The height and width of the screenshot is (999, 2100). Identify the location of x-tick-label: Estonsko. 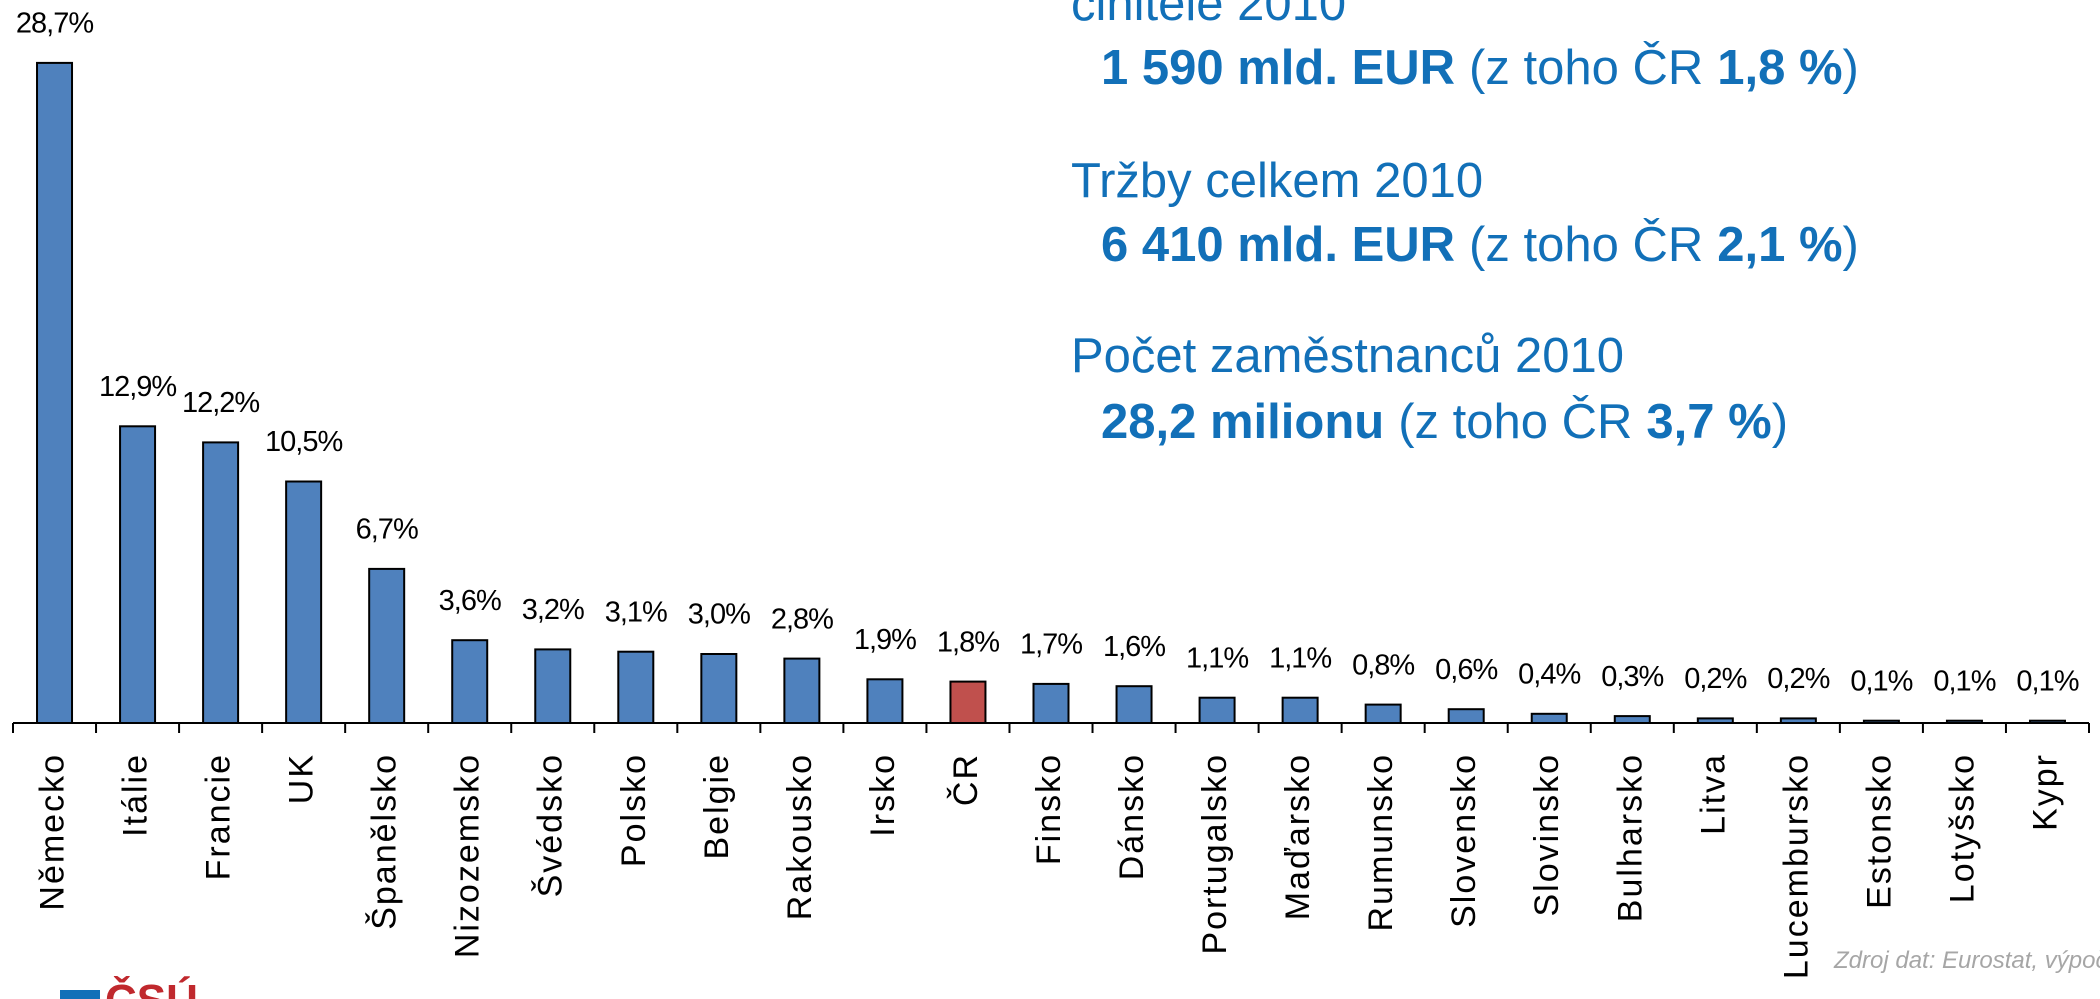
(1879, 831).